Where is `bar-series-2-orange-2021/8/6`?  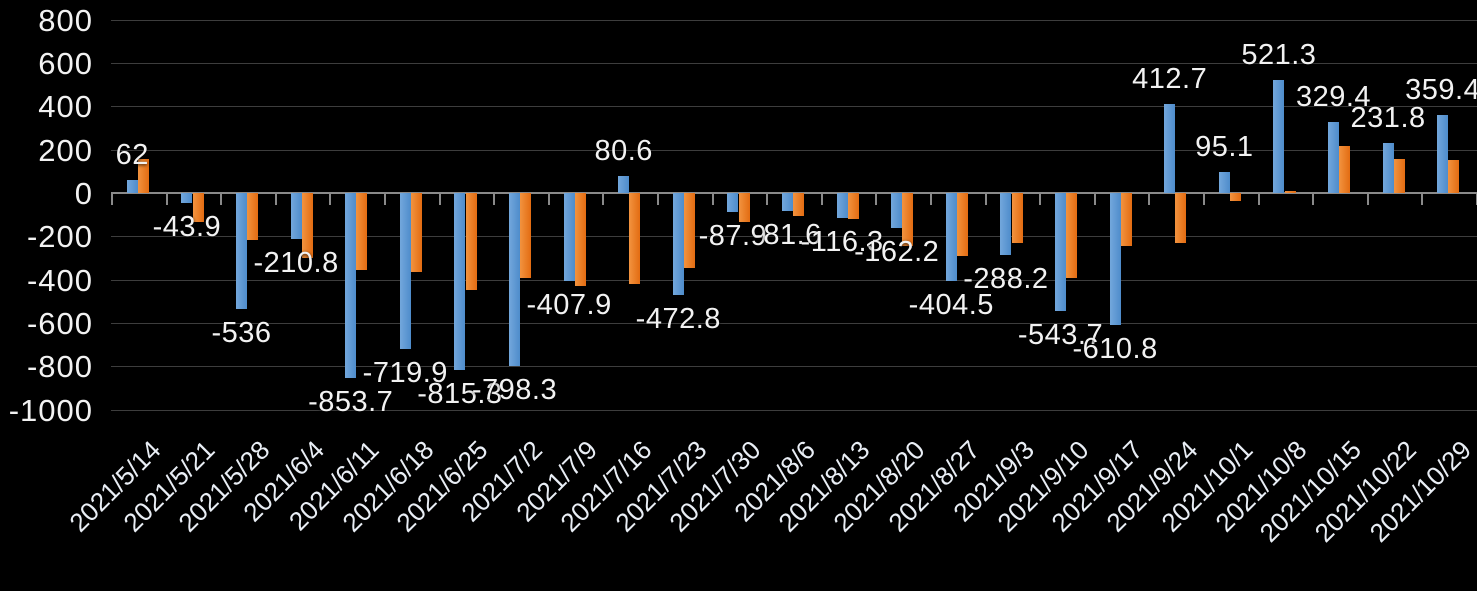
bar-series-2-orange-2021/8/6 is located at coordinates (799, 205).